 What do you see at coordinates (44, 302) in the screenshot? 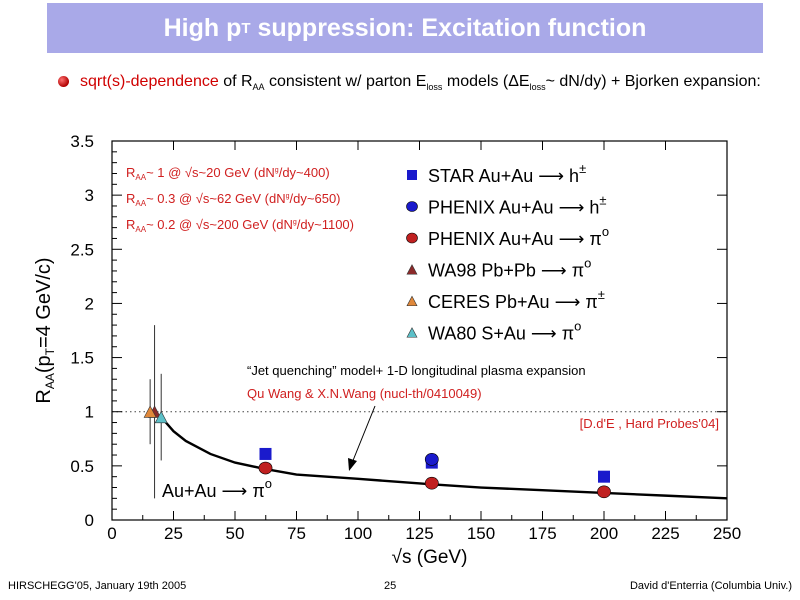
I see `y-label-end: =4 GeV/c)` at bounding box center [44, 302].